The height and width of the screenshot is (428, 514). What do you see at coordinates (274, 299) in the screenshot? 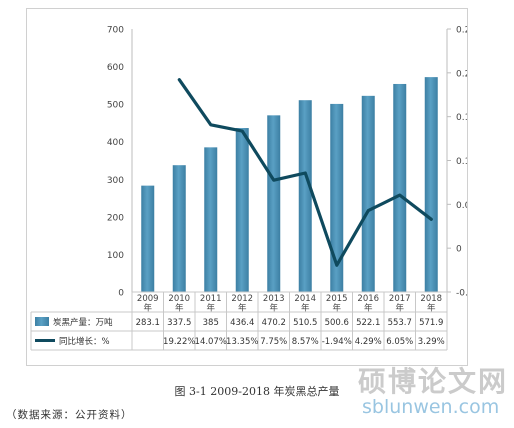
I see `x-tick-year: 2013` at bounding box center [274, 299].